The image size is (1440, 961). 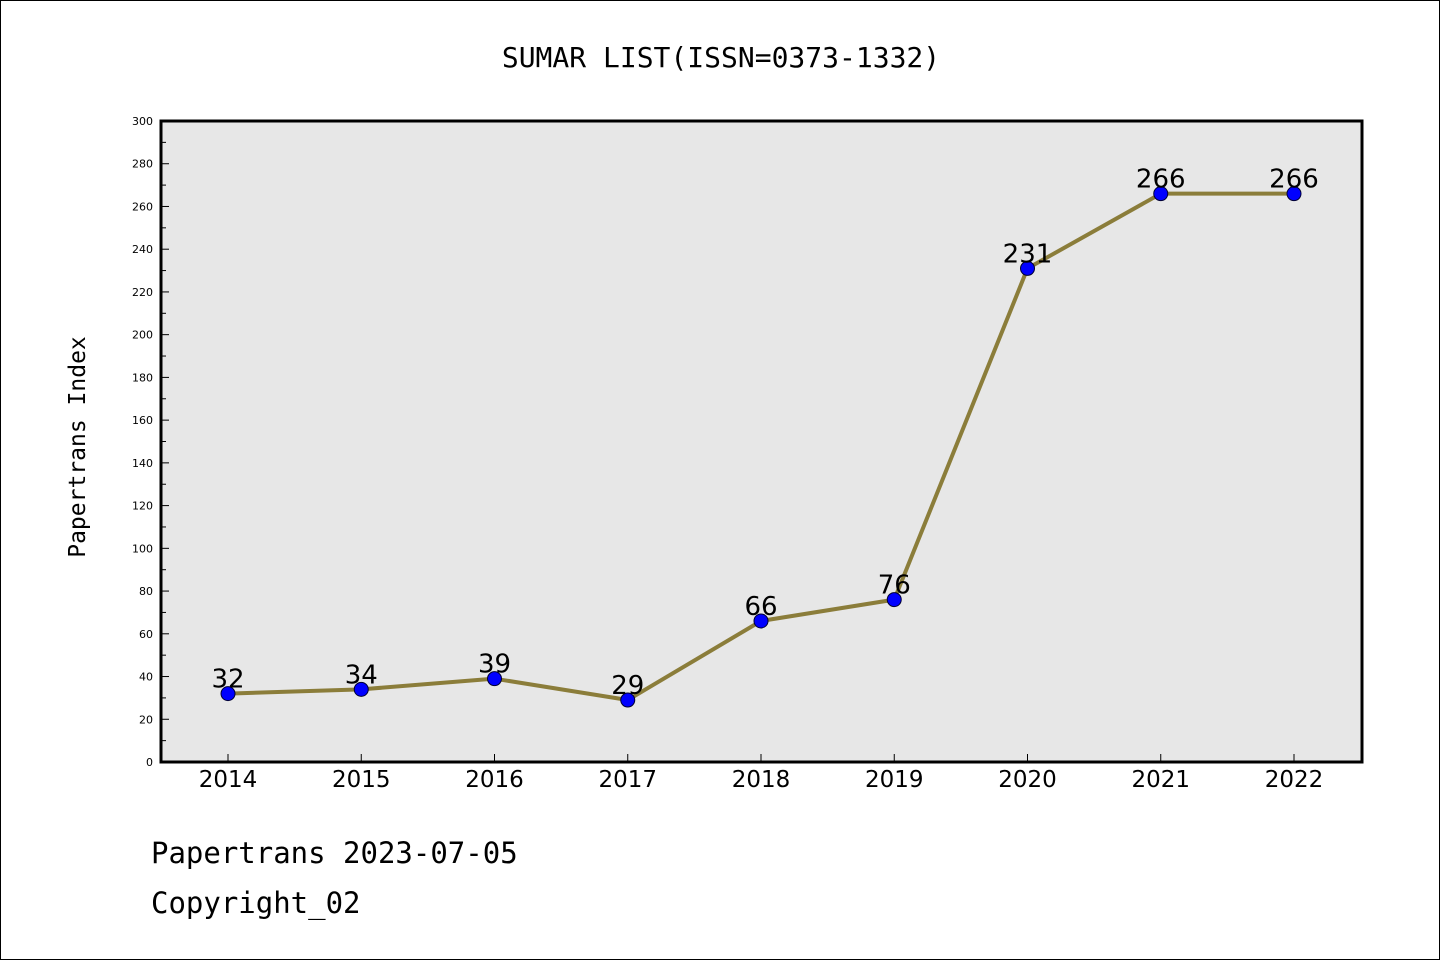 What do you see at coordinates (146, 634) in the screenshot?
I see `y-tick-label: 60` at bounding box center [146, 634].